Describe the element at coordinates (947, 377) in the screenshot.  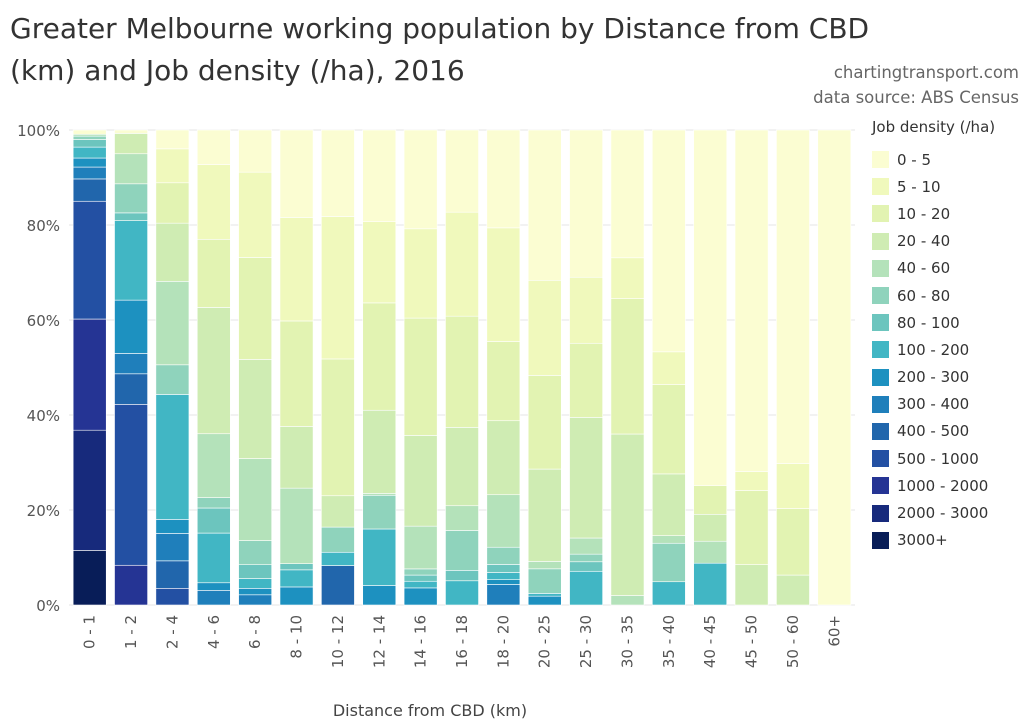
I see `legend-item: 200 - 300` at that location.